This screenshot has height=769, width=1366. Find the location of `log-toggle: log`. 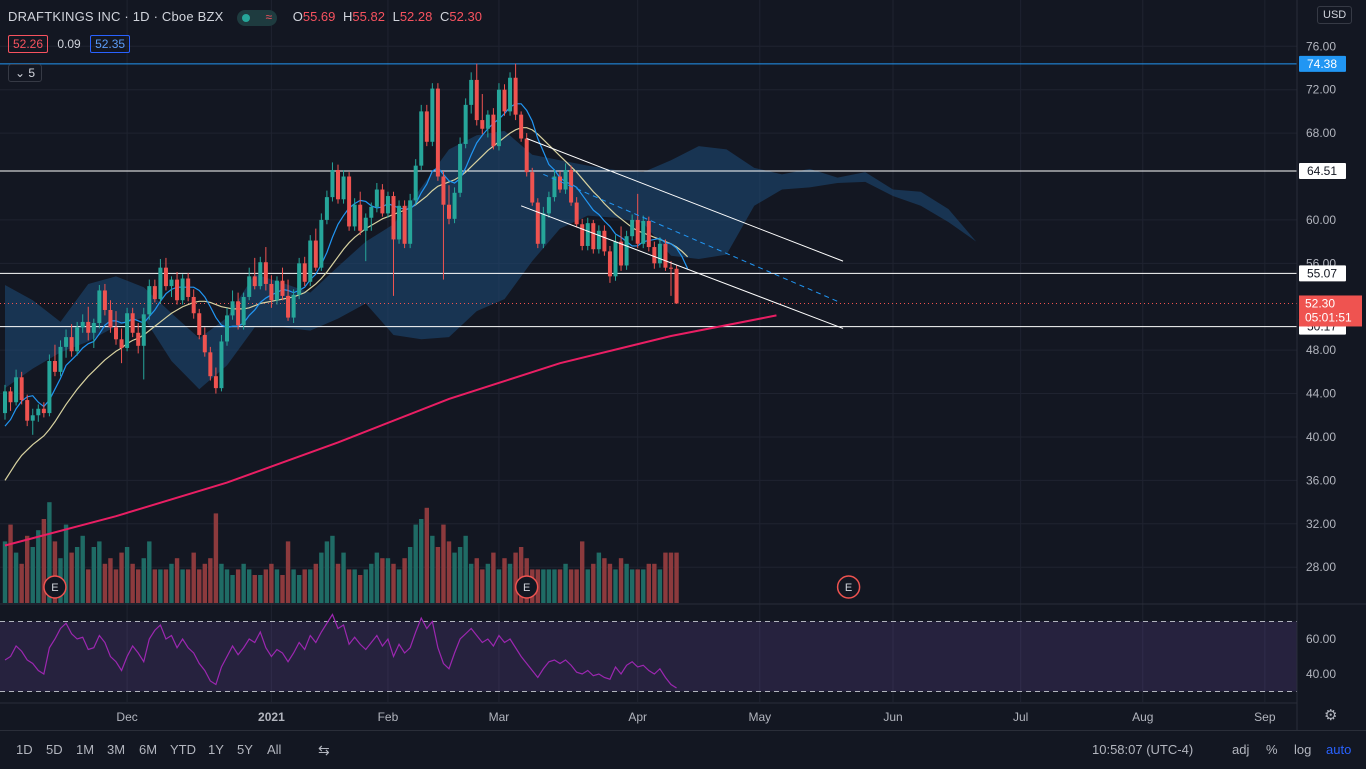

log-toggle: log is located at coordinates (1303, 749).